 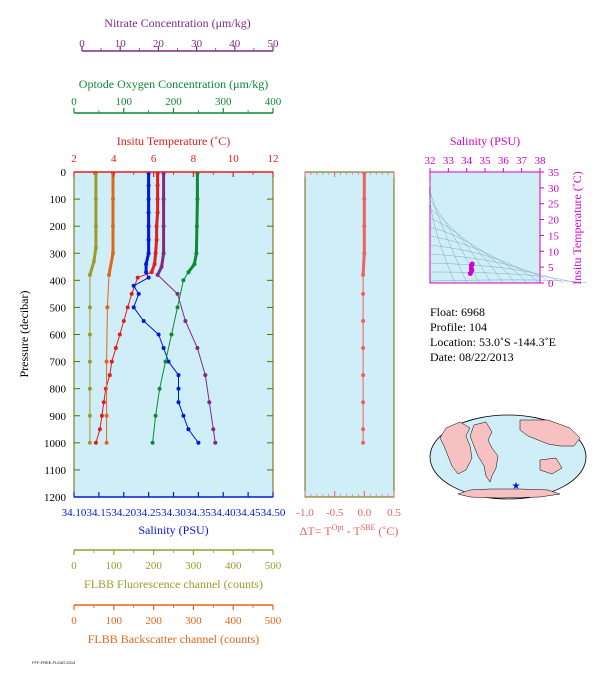 I want to click on temperature-axis-tick-label: 8, so click(x=194, y=159).